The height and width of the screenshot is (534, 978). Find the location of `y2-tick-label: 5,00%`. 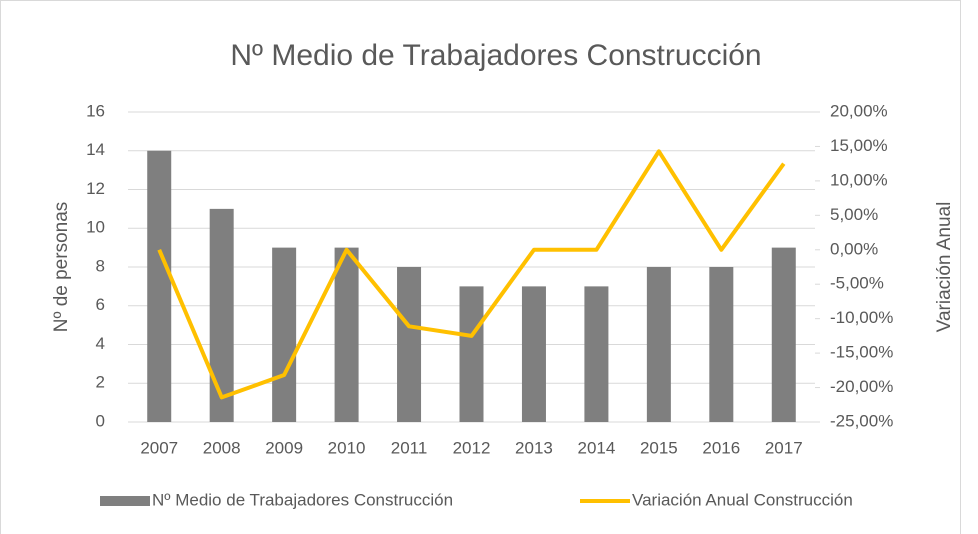

y2-tick-label: 5,00% is located at coordinates (854, 214).